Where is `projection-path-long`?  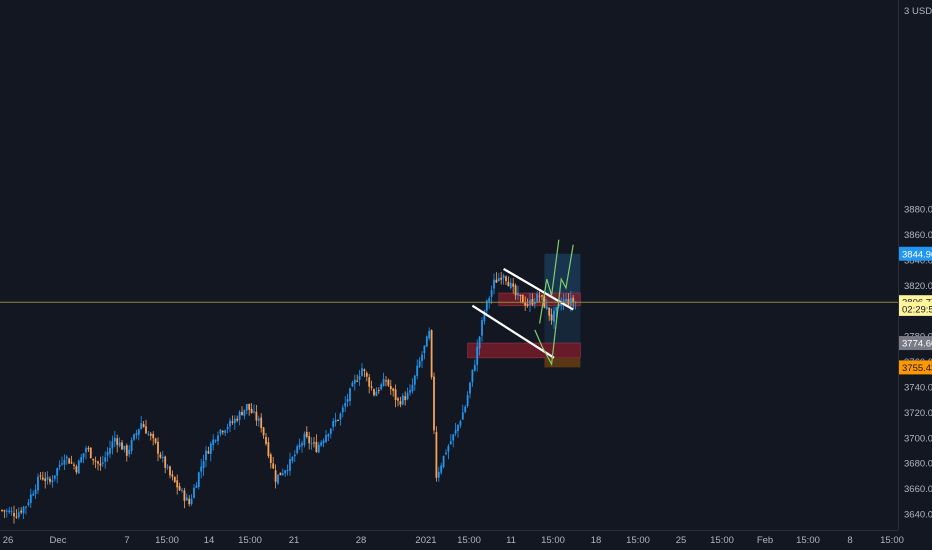 projection-path-long is located at coordinates (554, 305).